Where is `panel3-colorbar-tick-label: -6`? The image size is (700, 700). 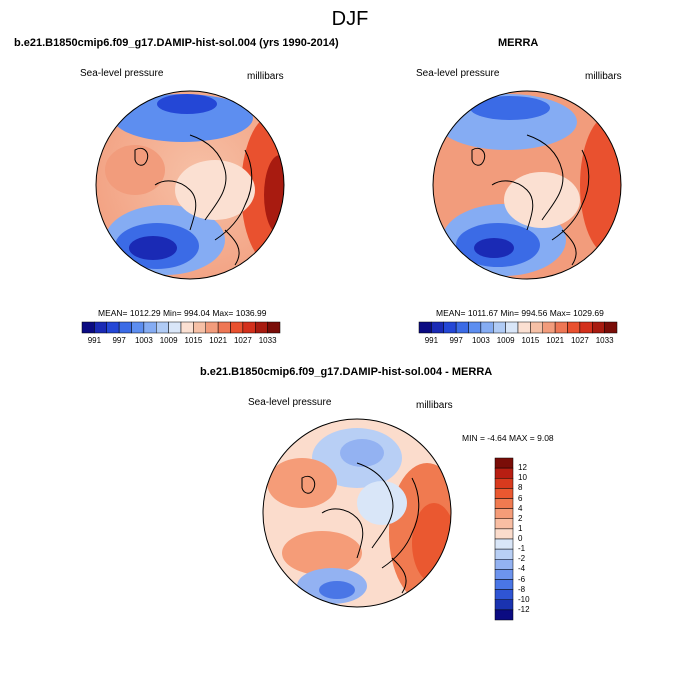
panel3-colorbar-tick-label: -6 is located at coordinates (522, 579).